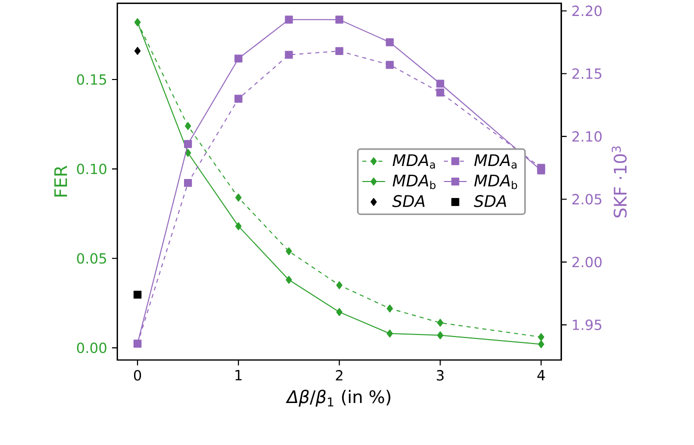  I want to click on x-tick-label: 1, so click(239, 375).